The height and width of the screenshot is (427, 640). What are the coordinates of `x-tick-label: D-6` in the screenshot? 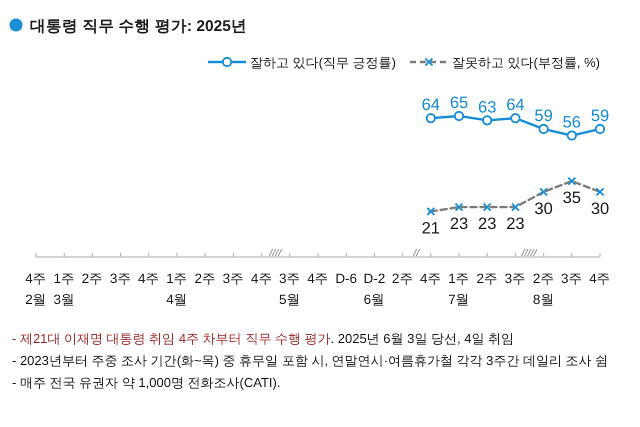 It's located at (346, 278).